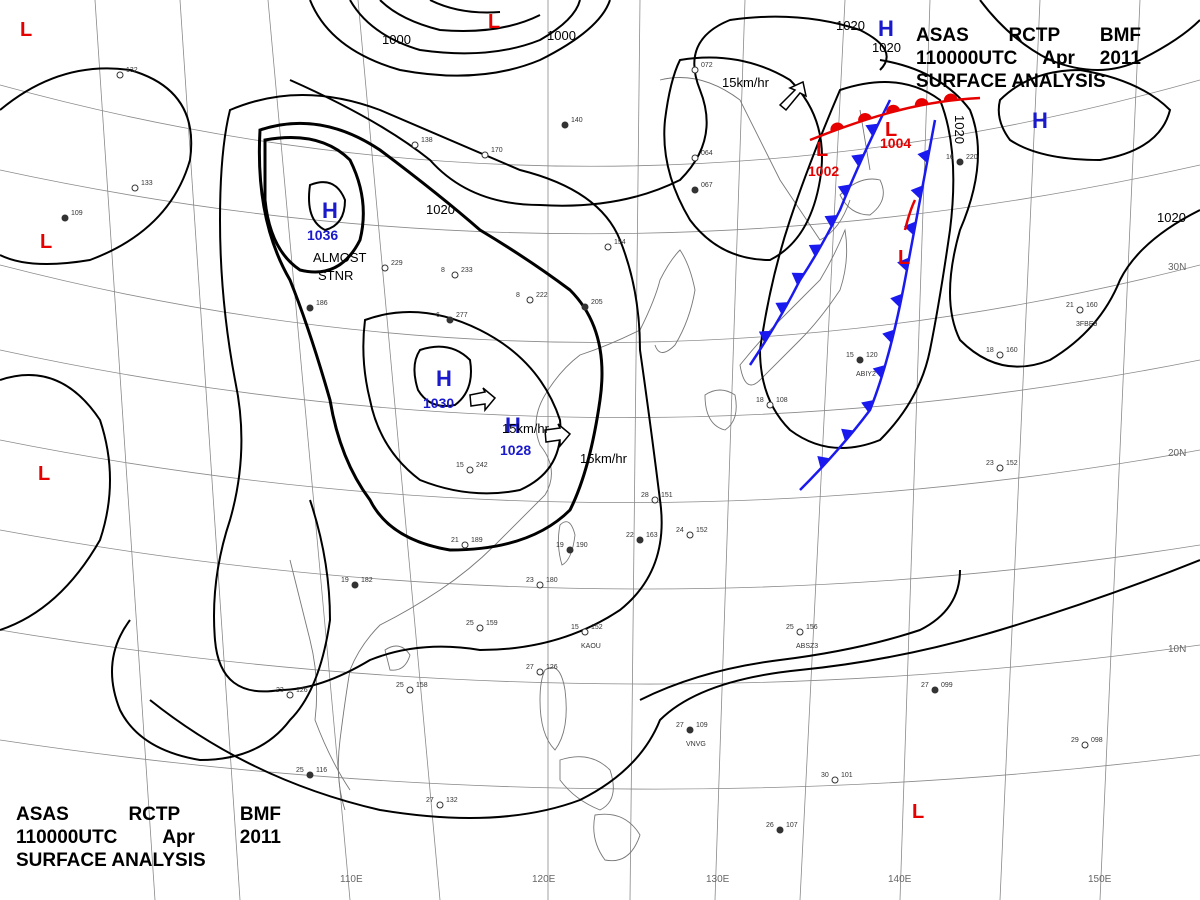 The height and width of the screenshot is (900, 1200). What do you see at coordinates (1012, 463) in the screenshot?
I see `station-pressure: 152` at bounding box center [1012, 463].